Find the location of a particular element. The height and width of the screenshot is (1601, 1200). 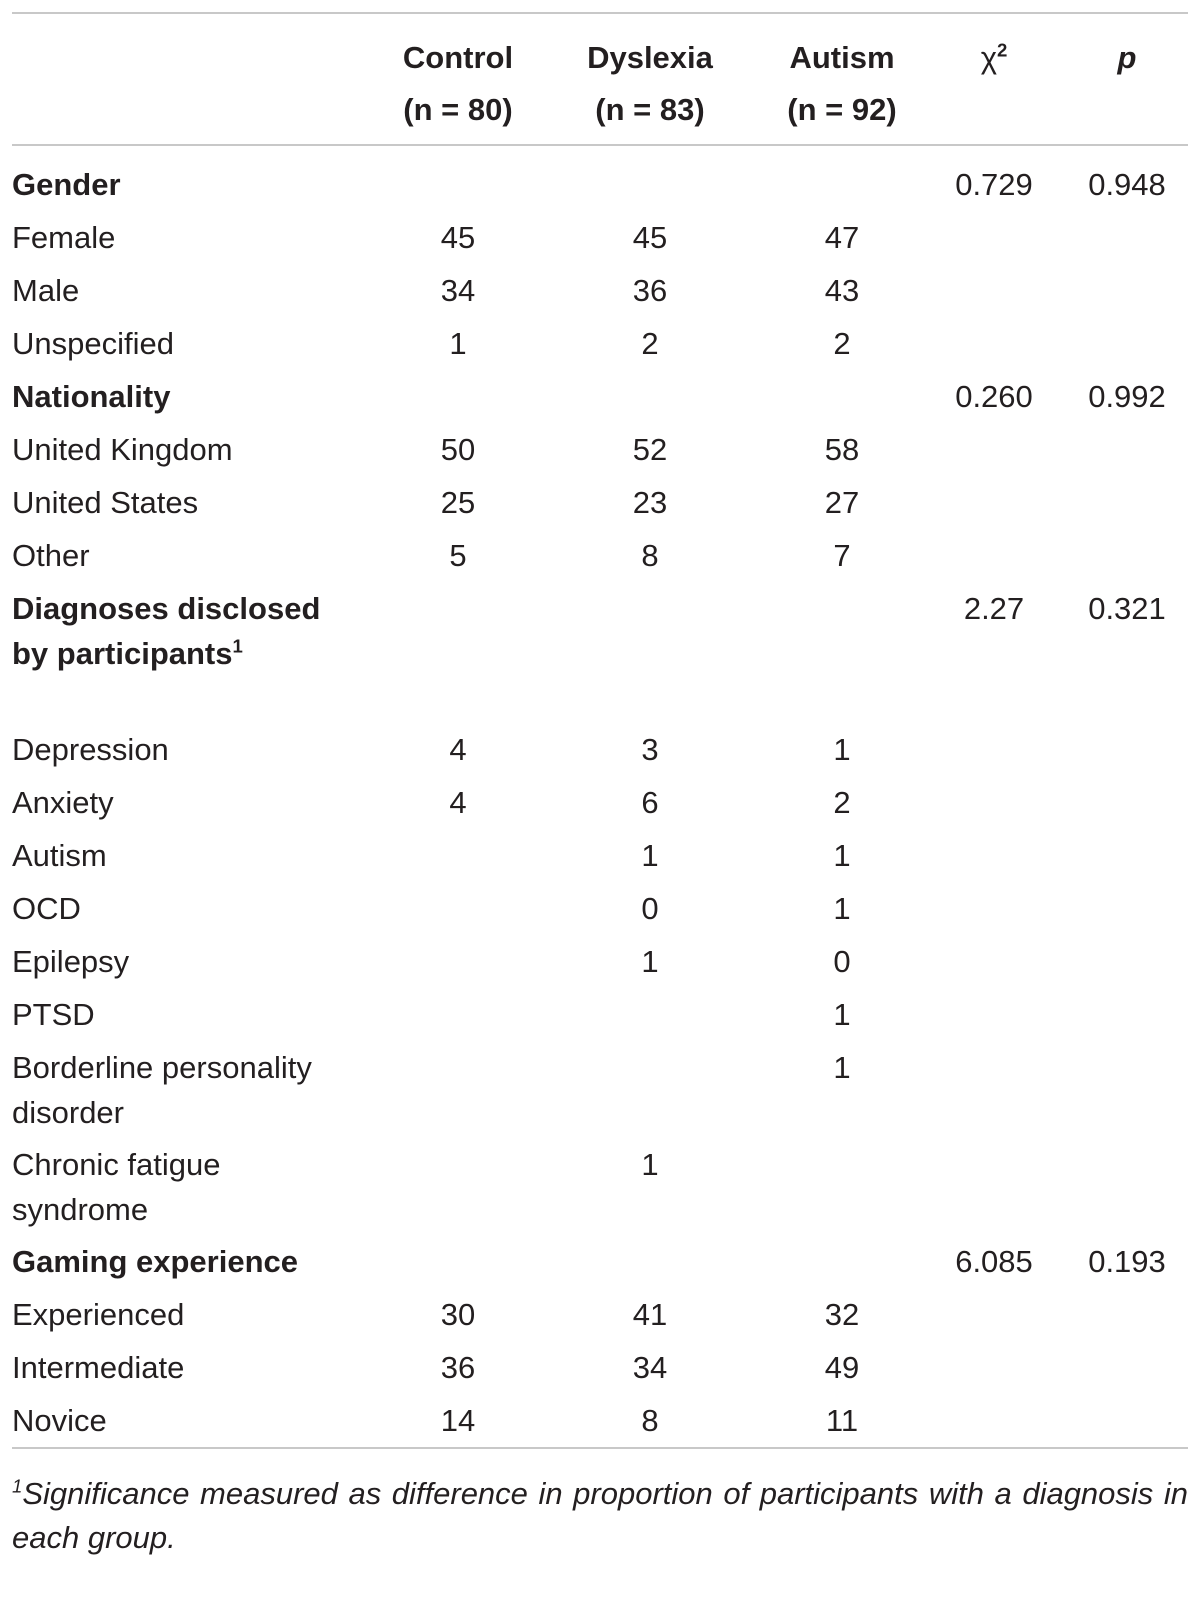

row-label: United Kingdom is located at coordinates (122, 449).